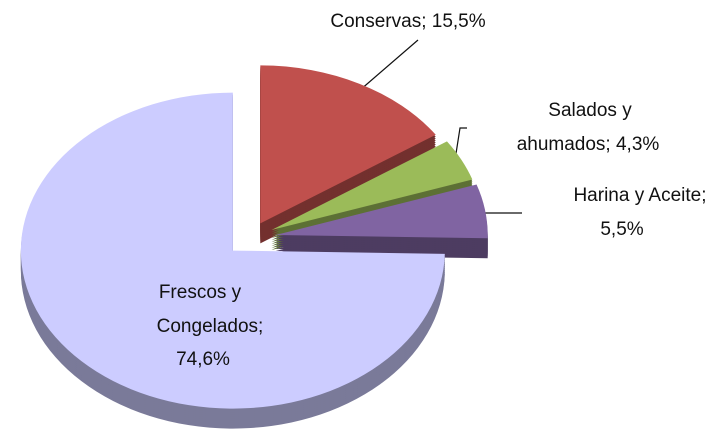 Image resolution: width=725 pixels, height=430 pixels. Describe the element at coordinates (460, 144) in the screenshot. I see `leader-line` at that location.